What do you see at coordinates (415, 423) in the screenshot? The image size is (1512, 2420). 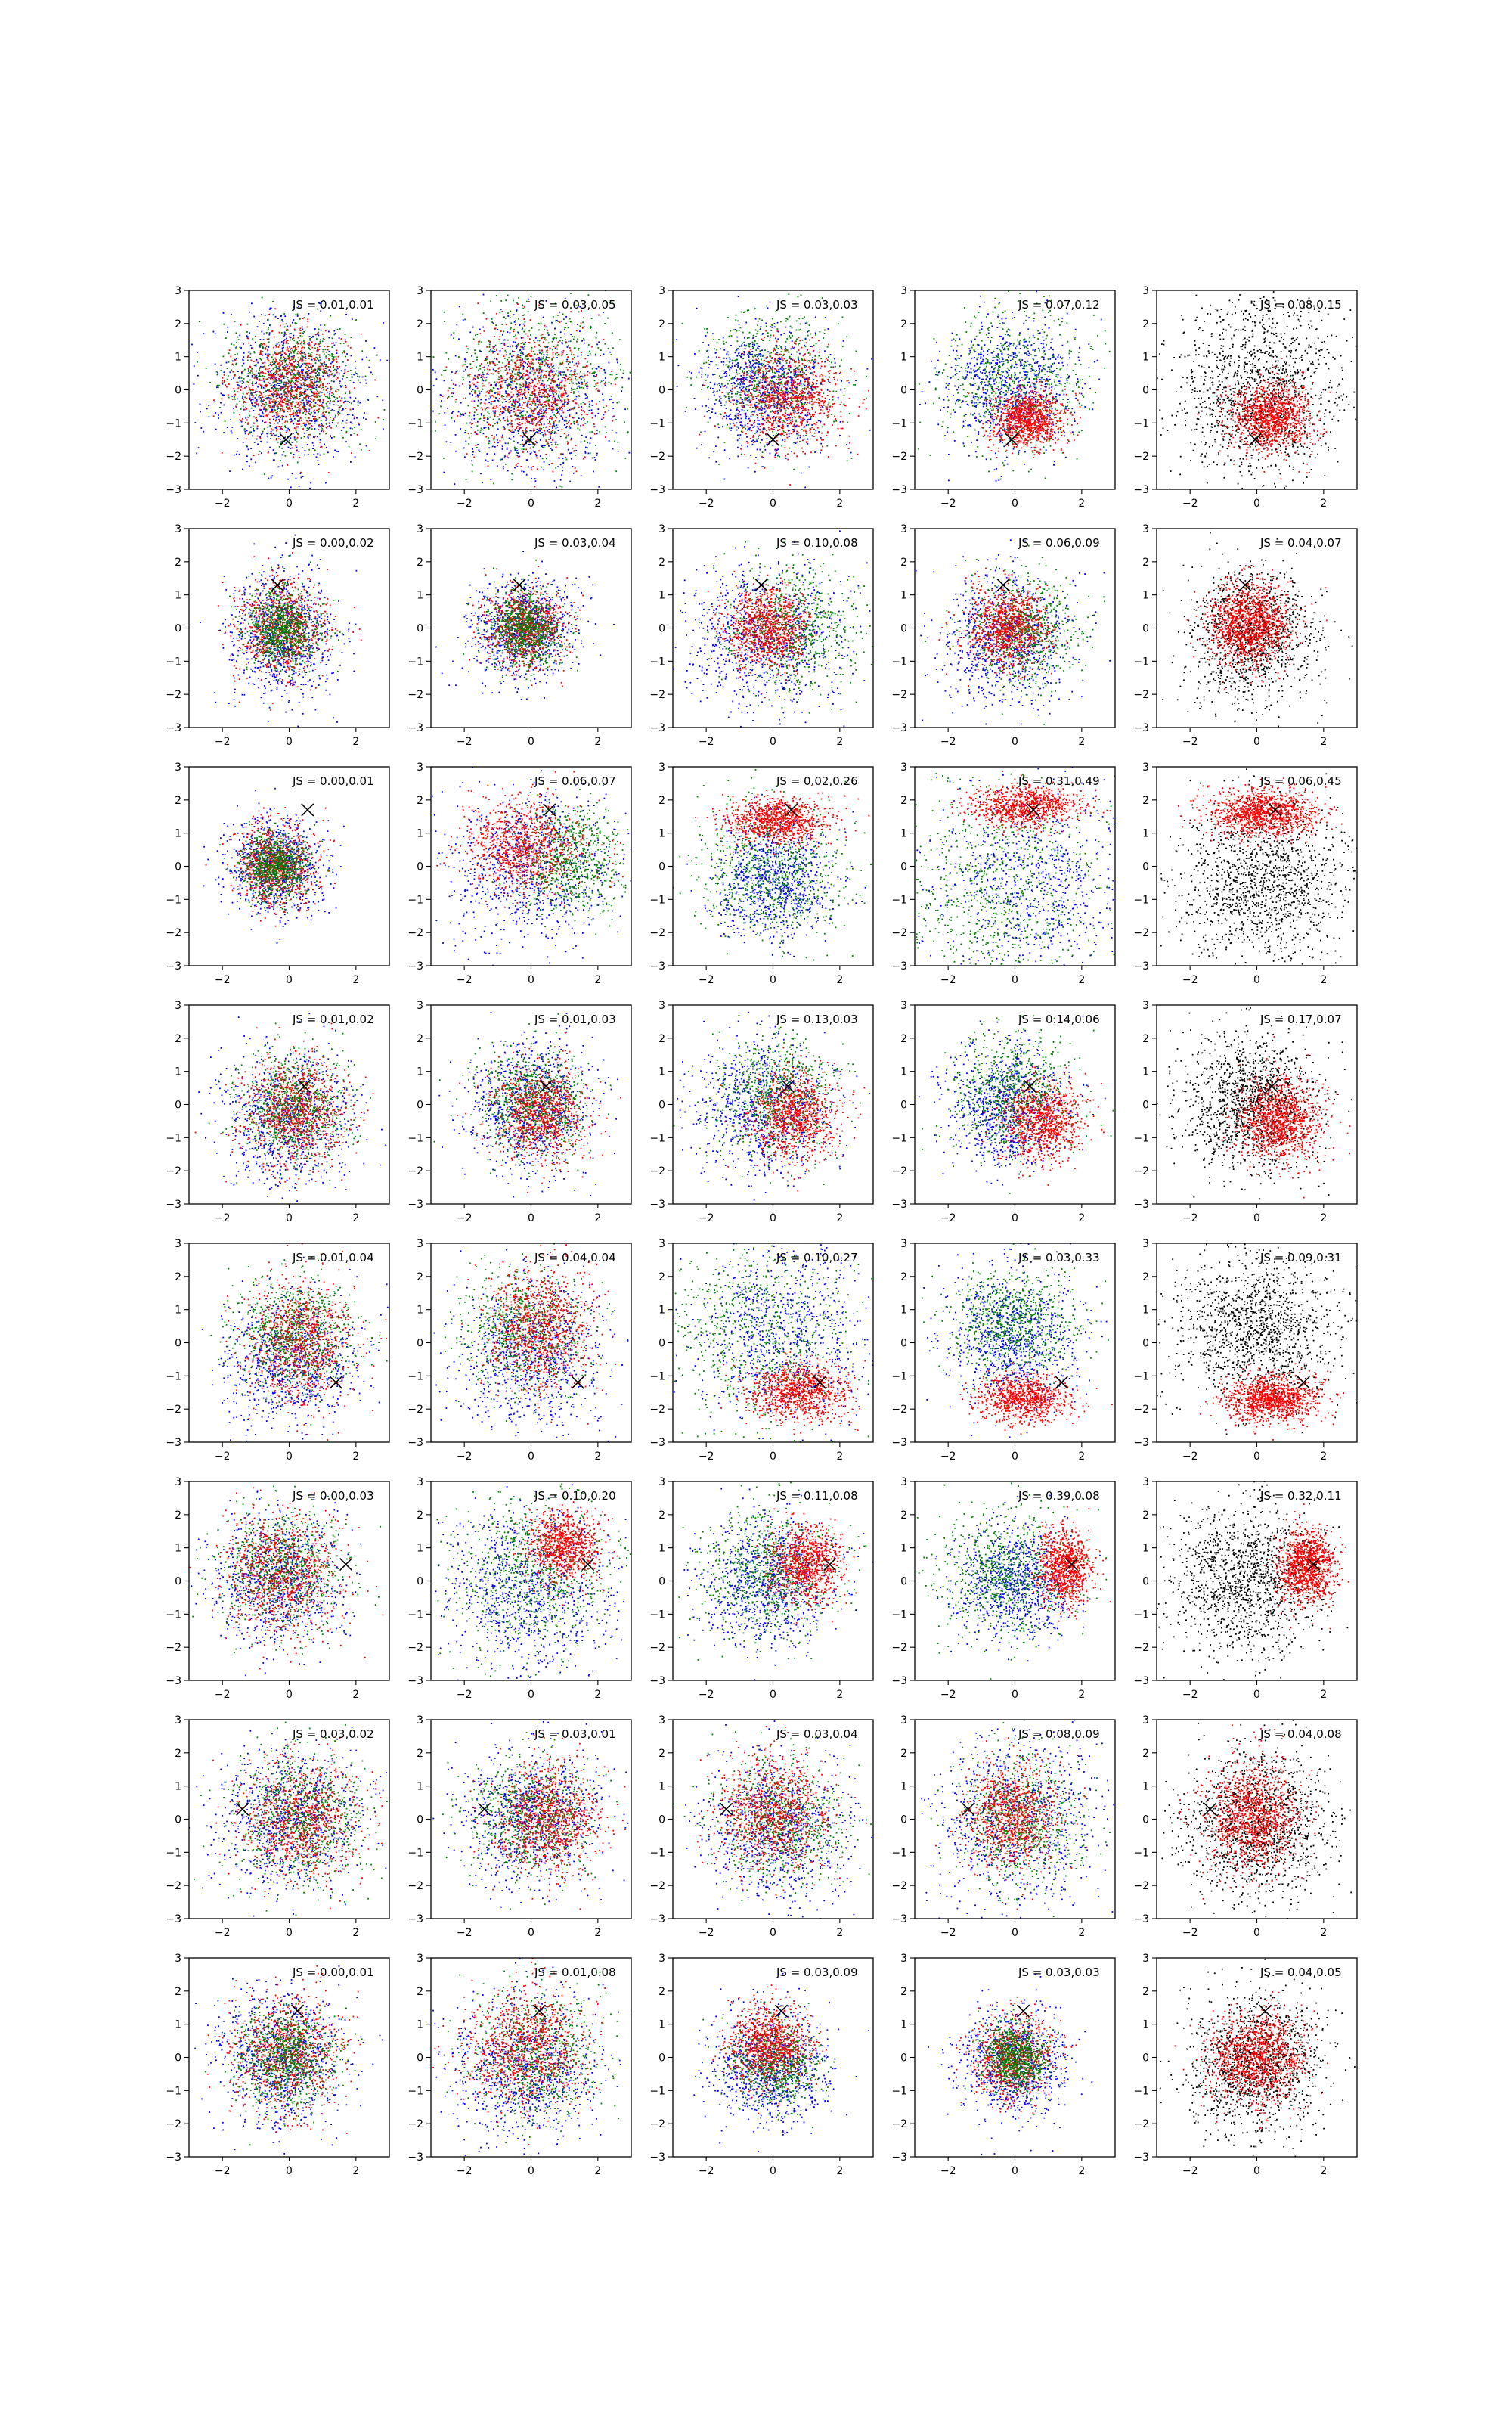 I see `y-tick-label: −1` at bounding box center [415, 423].